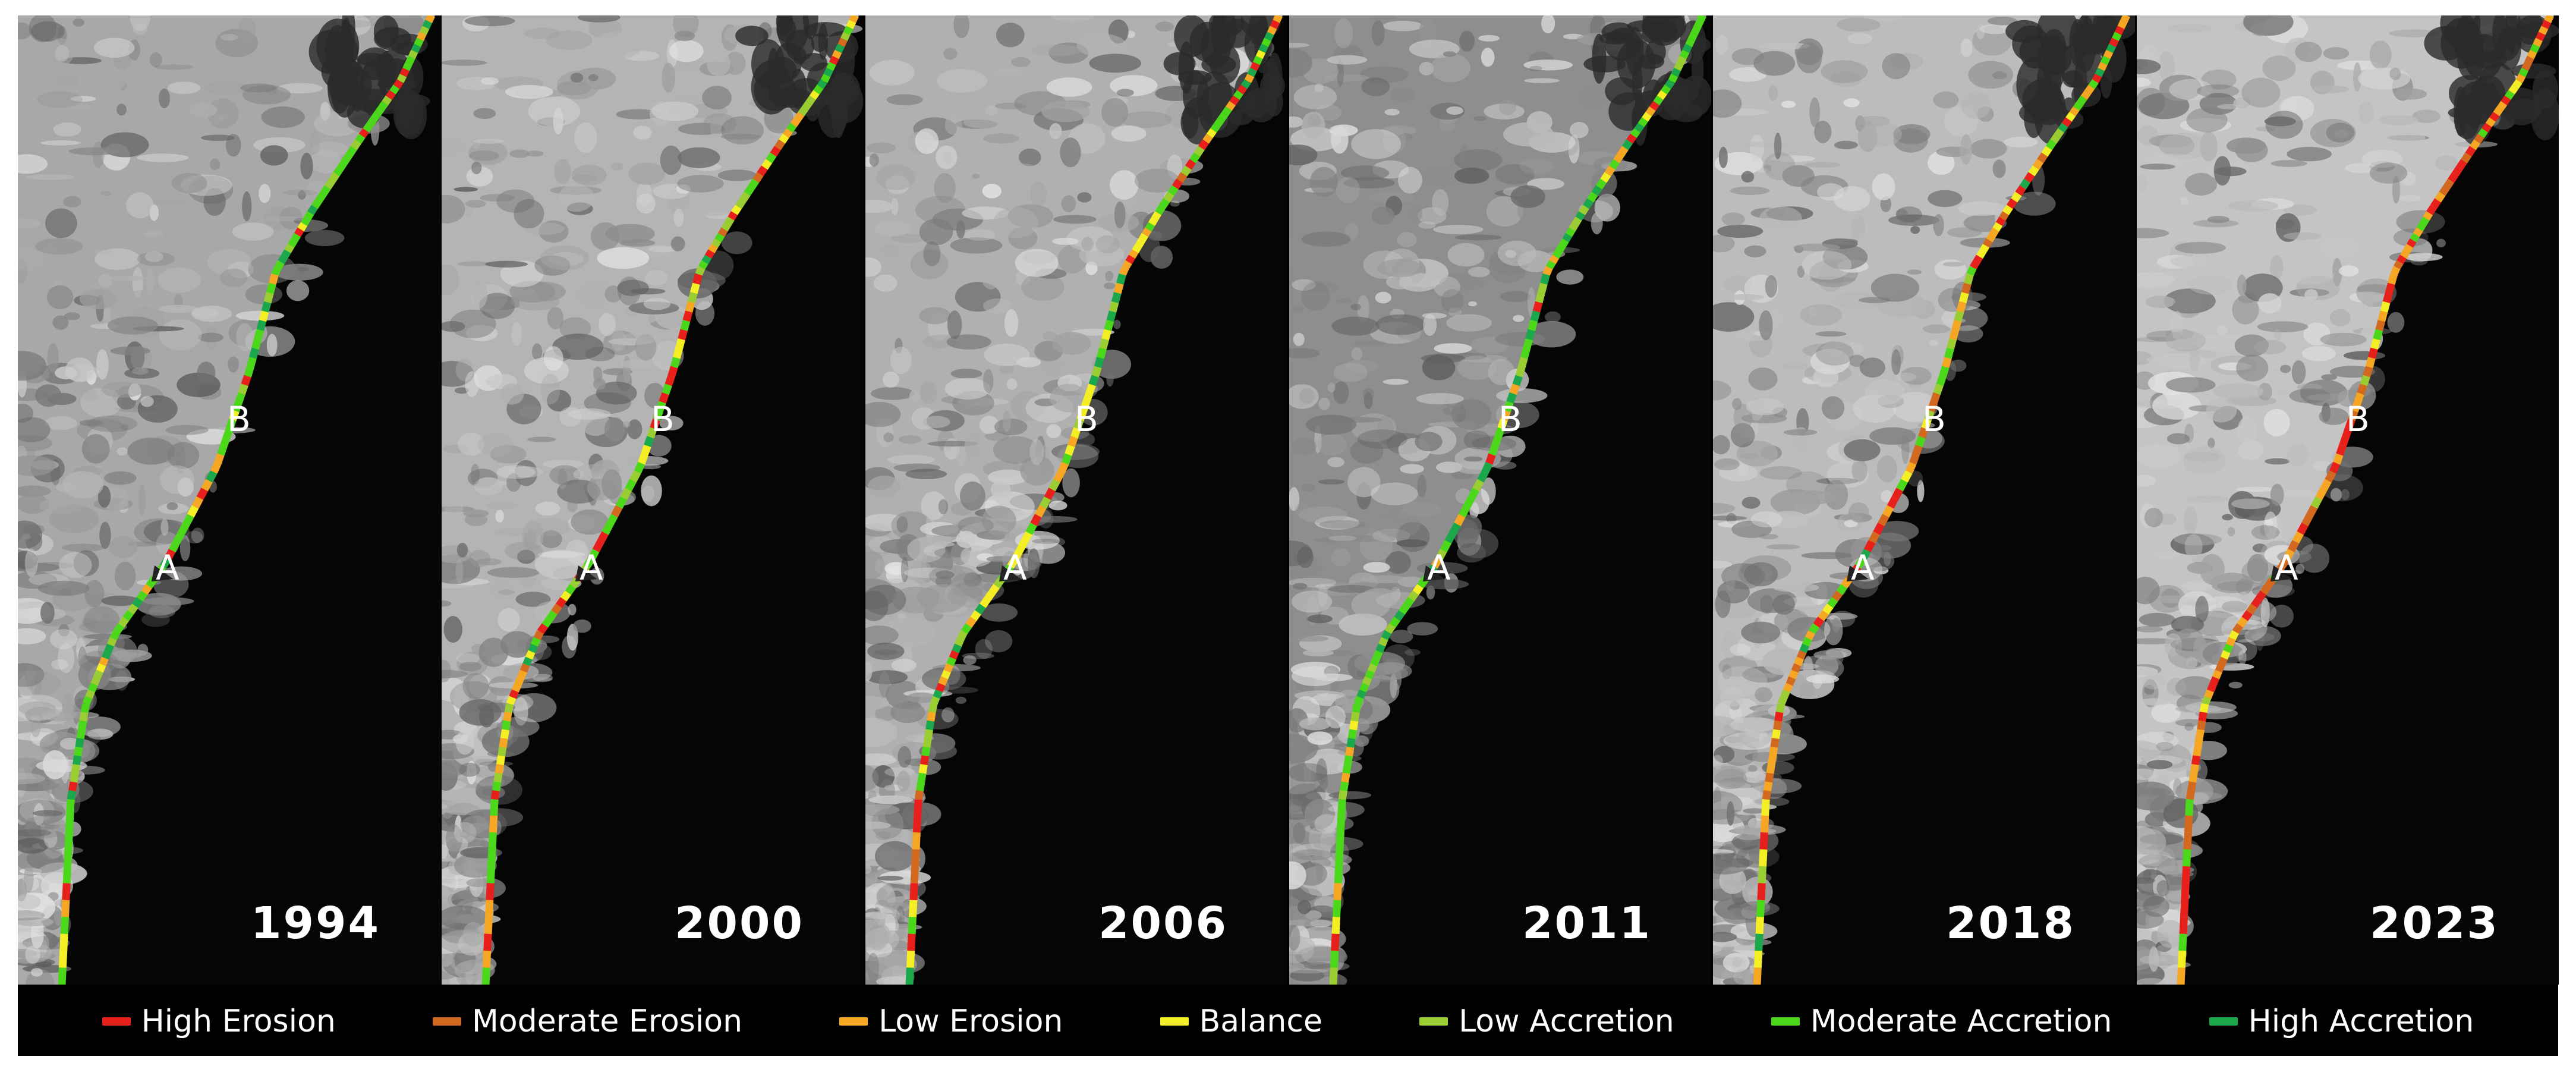 This screenshot has height=1069, width=2576. Describe the element at coordinates (2361, 1021) in the screenshot. I see `legend-label: High Accretion` at that location.